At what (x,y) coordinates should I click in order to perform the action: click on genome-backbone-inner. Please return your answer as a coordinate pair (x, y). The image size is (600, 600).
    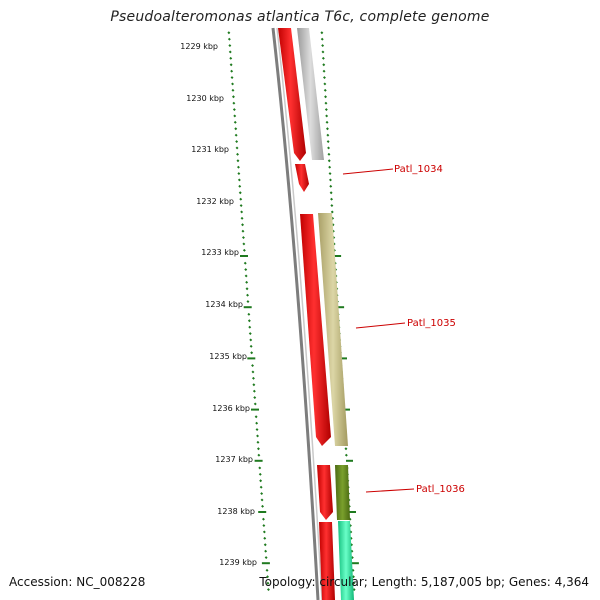
    Looking at the image, I should click on (299, 313).